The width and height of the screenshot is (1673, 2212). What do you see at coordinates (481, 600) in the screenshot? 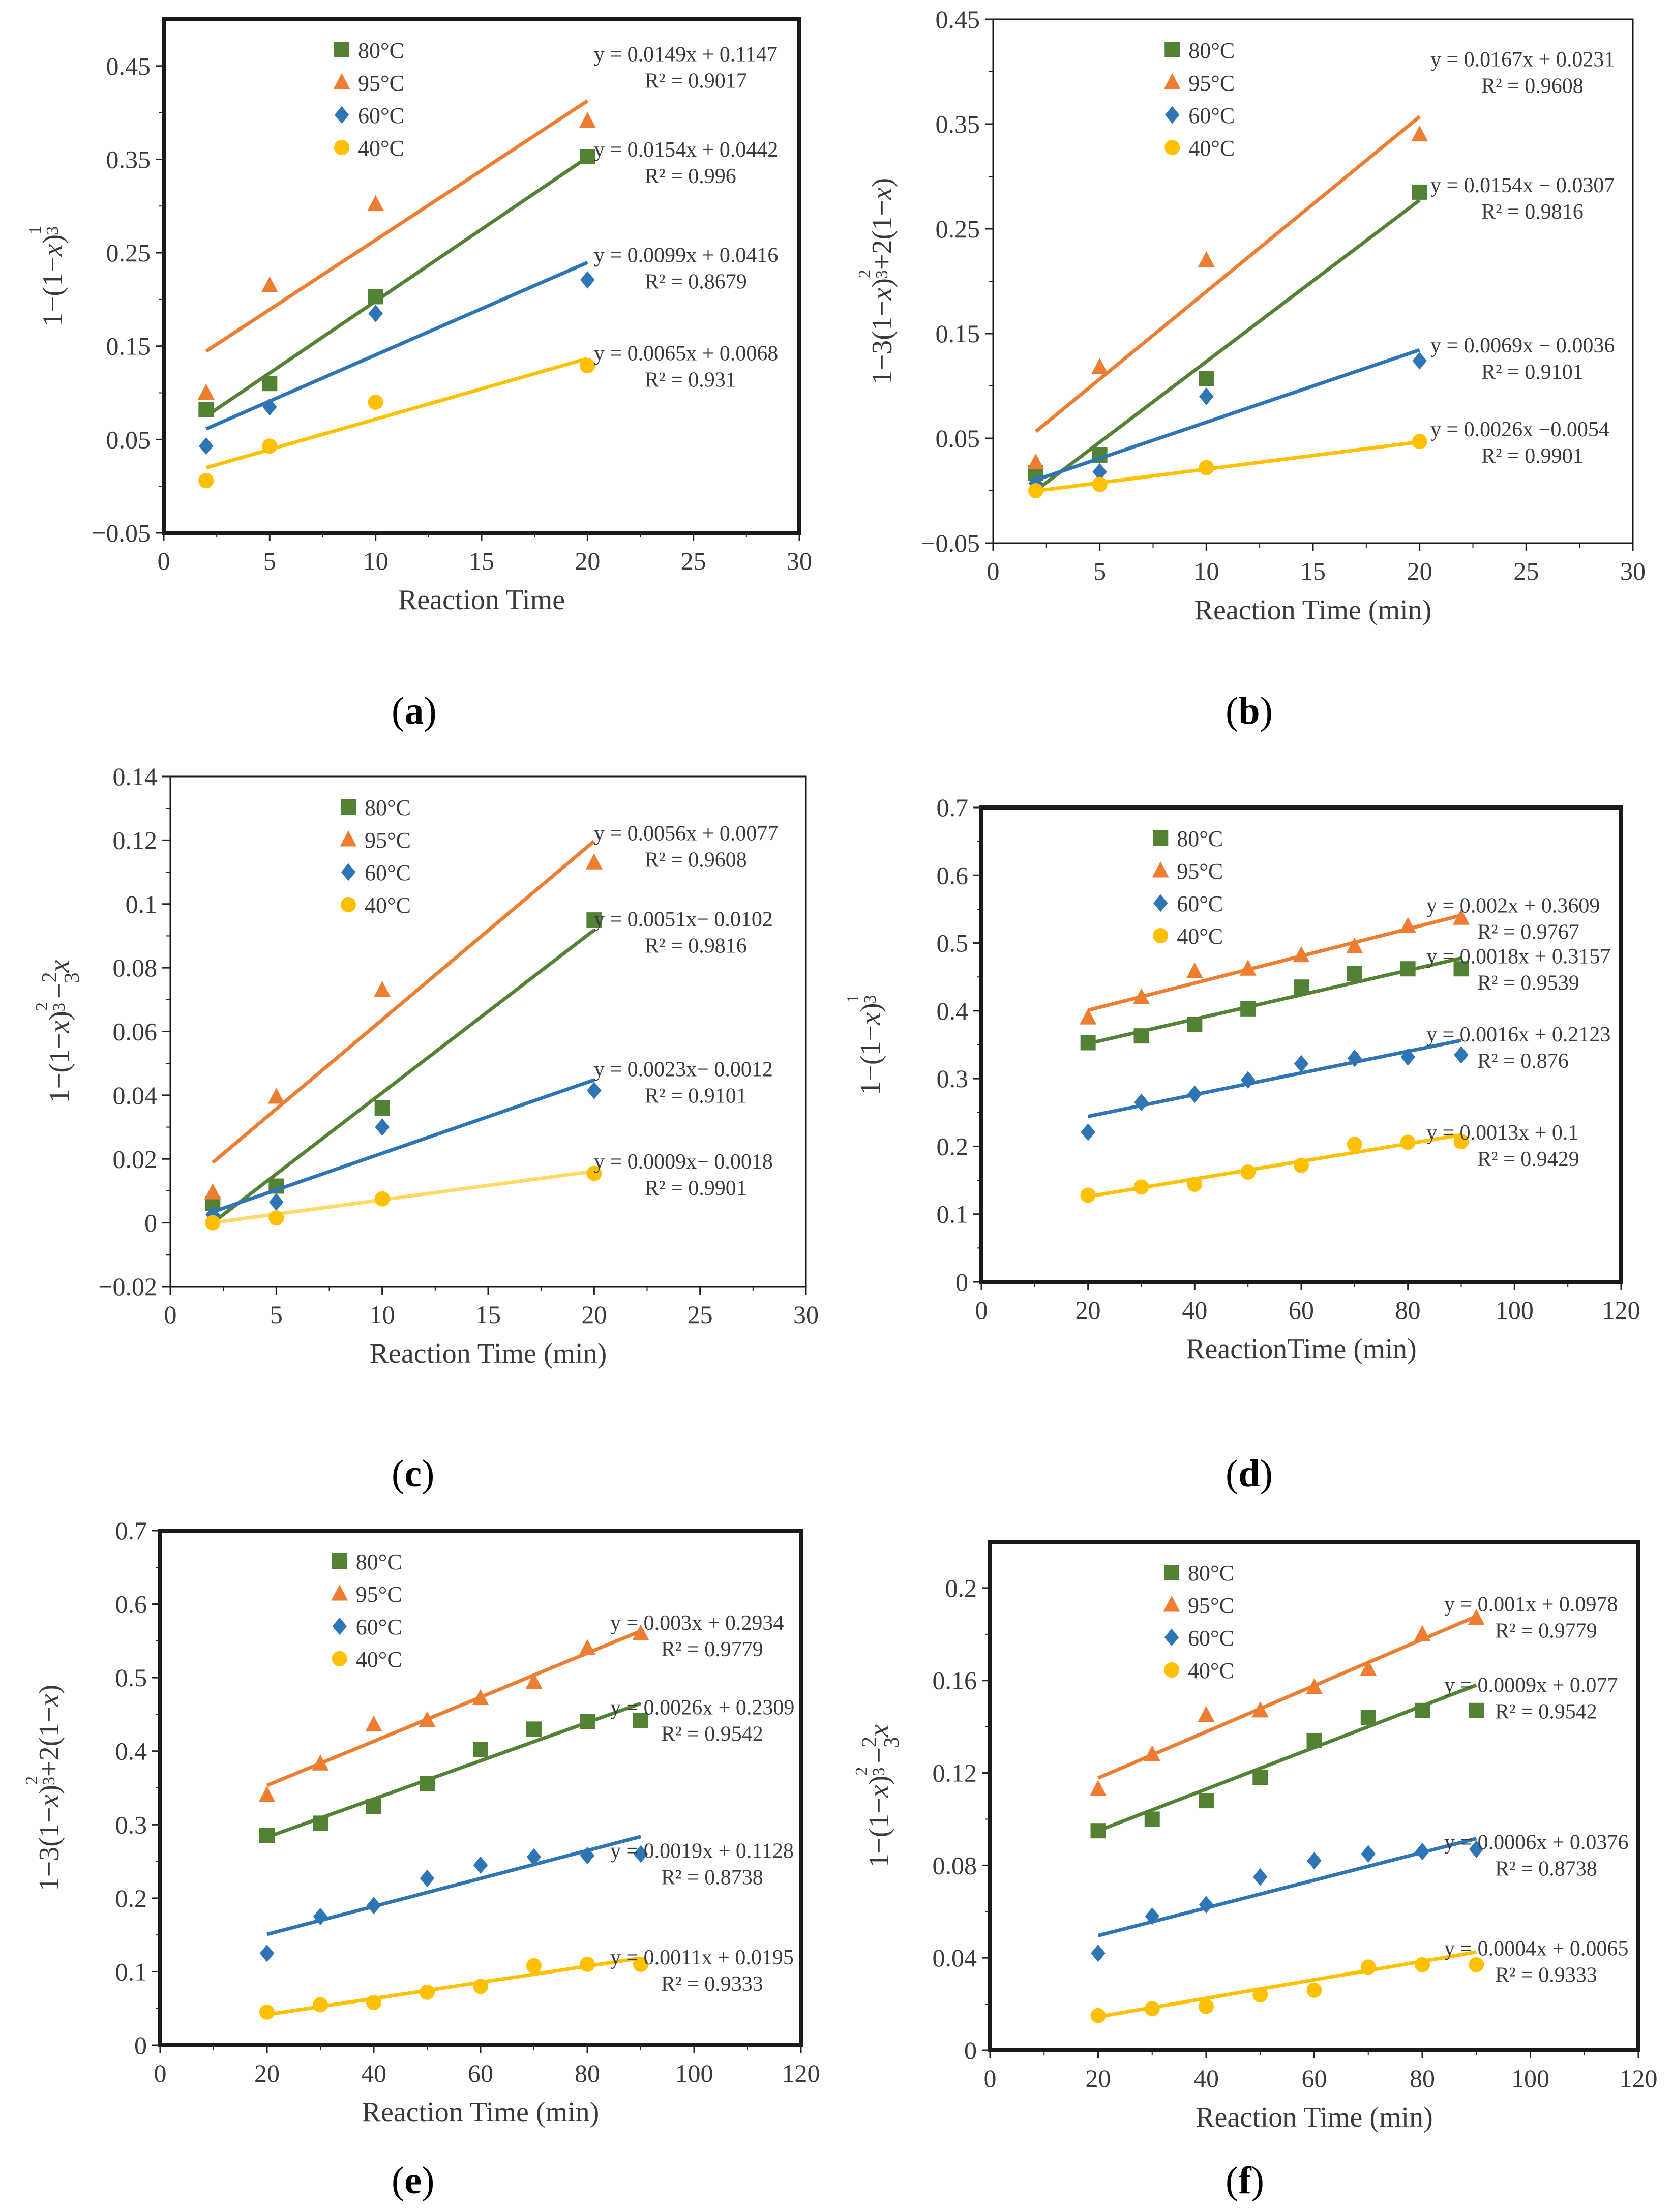
I see `x-axis-label: Reaction Time` at bounding box center [481, 600].